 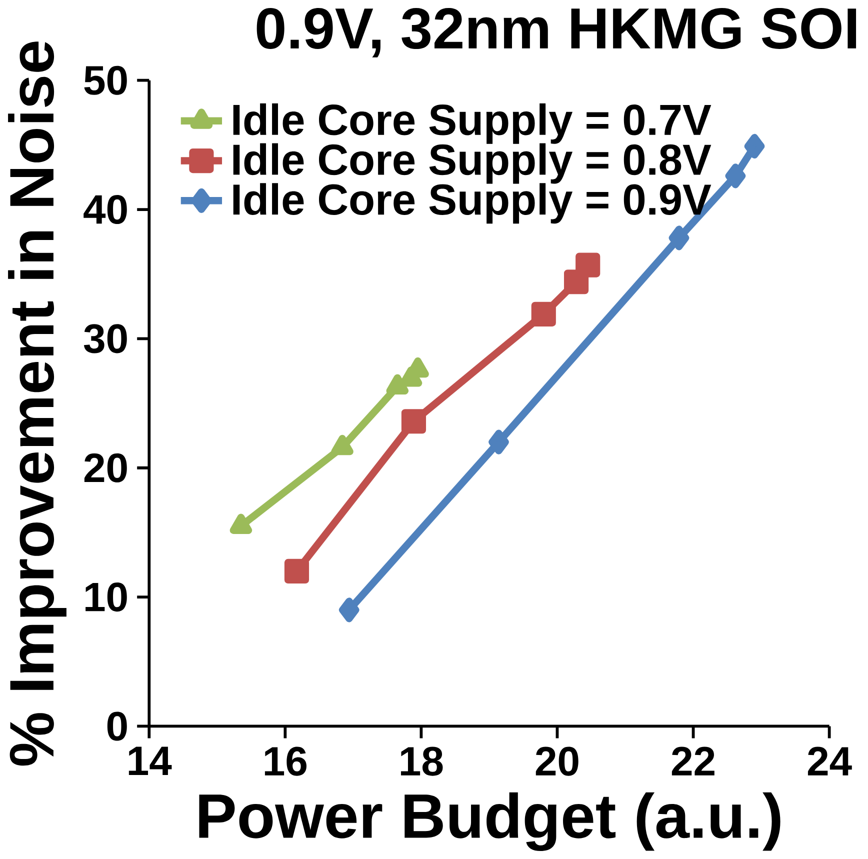 I want to click on y-tick-label: 10, so click(x=106, y=597).